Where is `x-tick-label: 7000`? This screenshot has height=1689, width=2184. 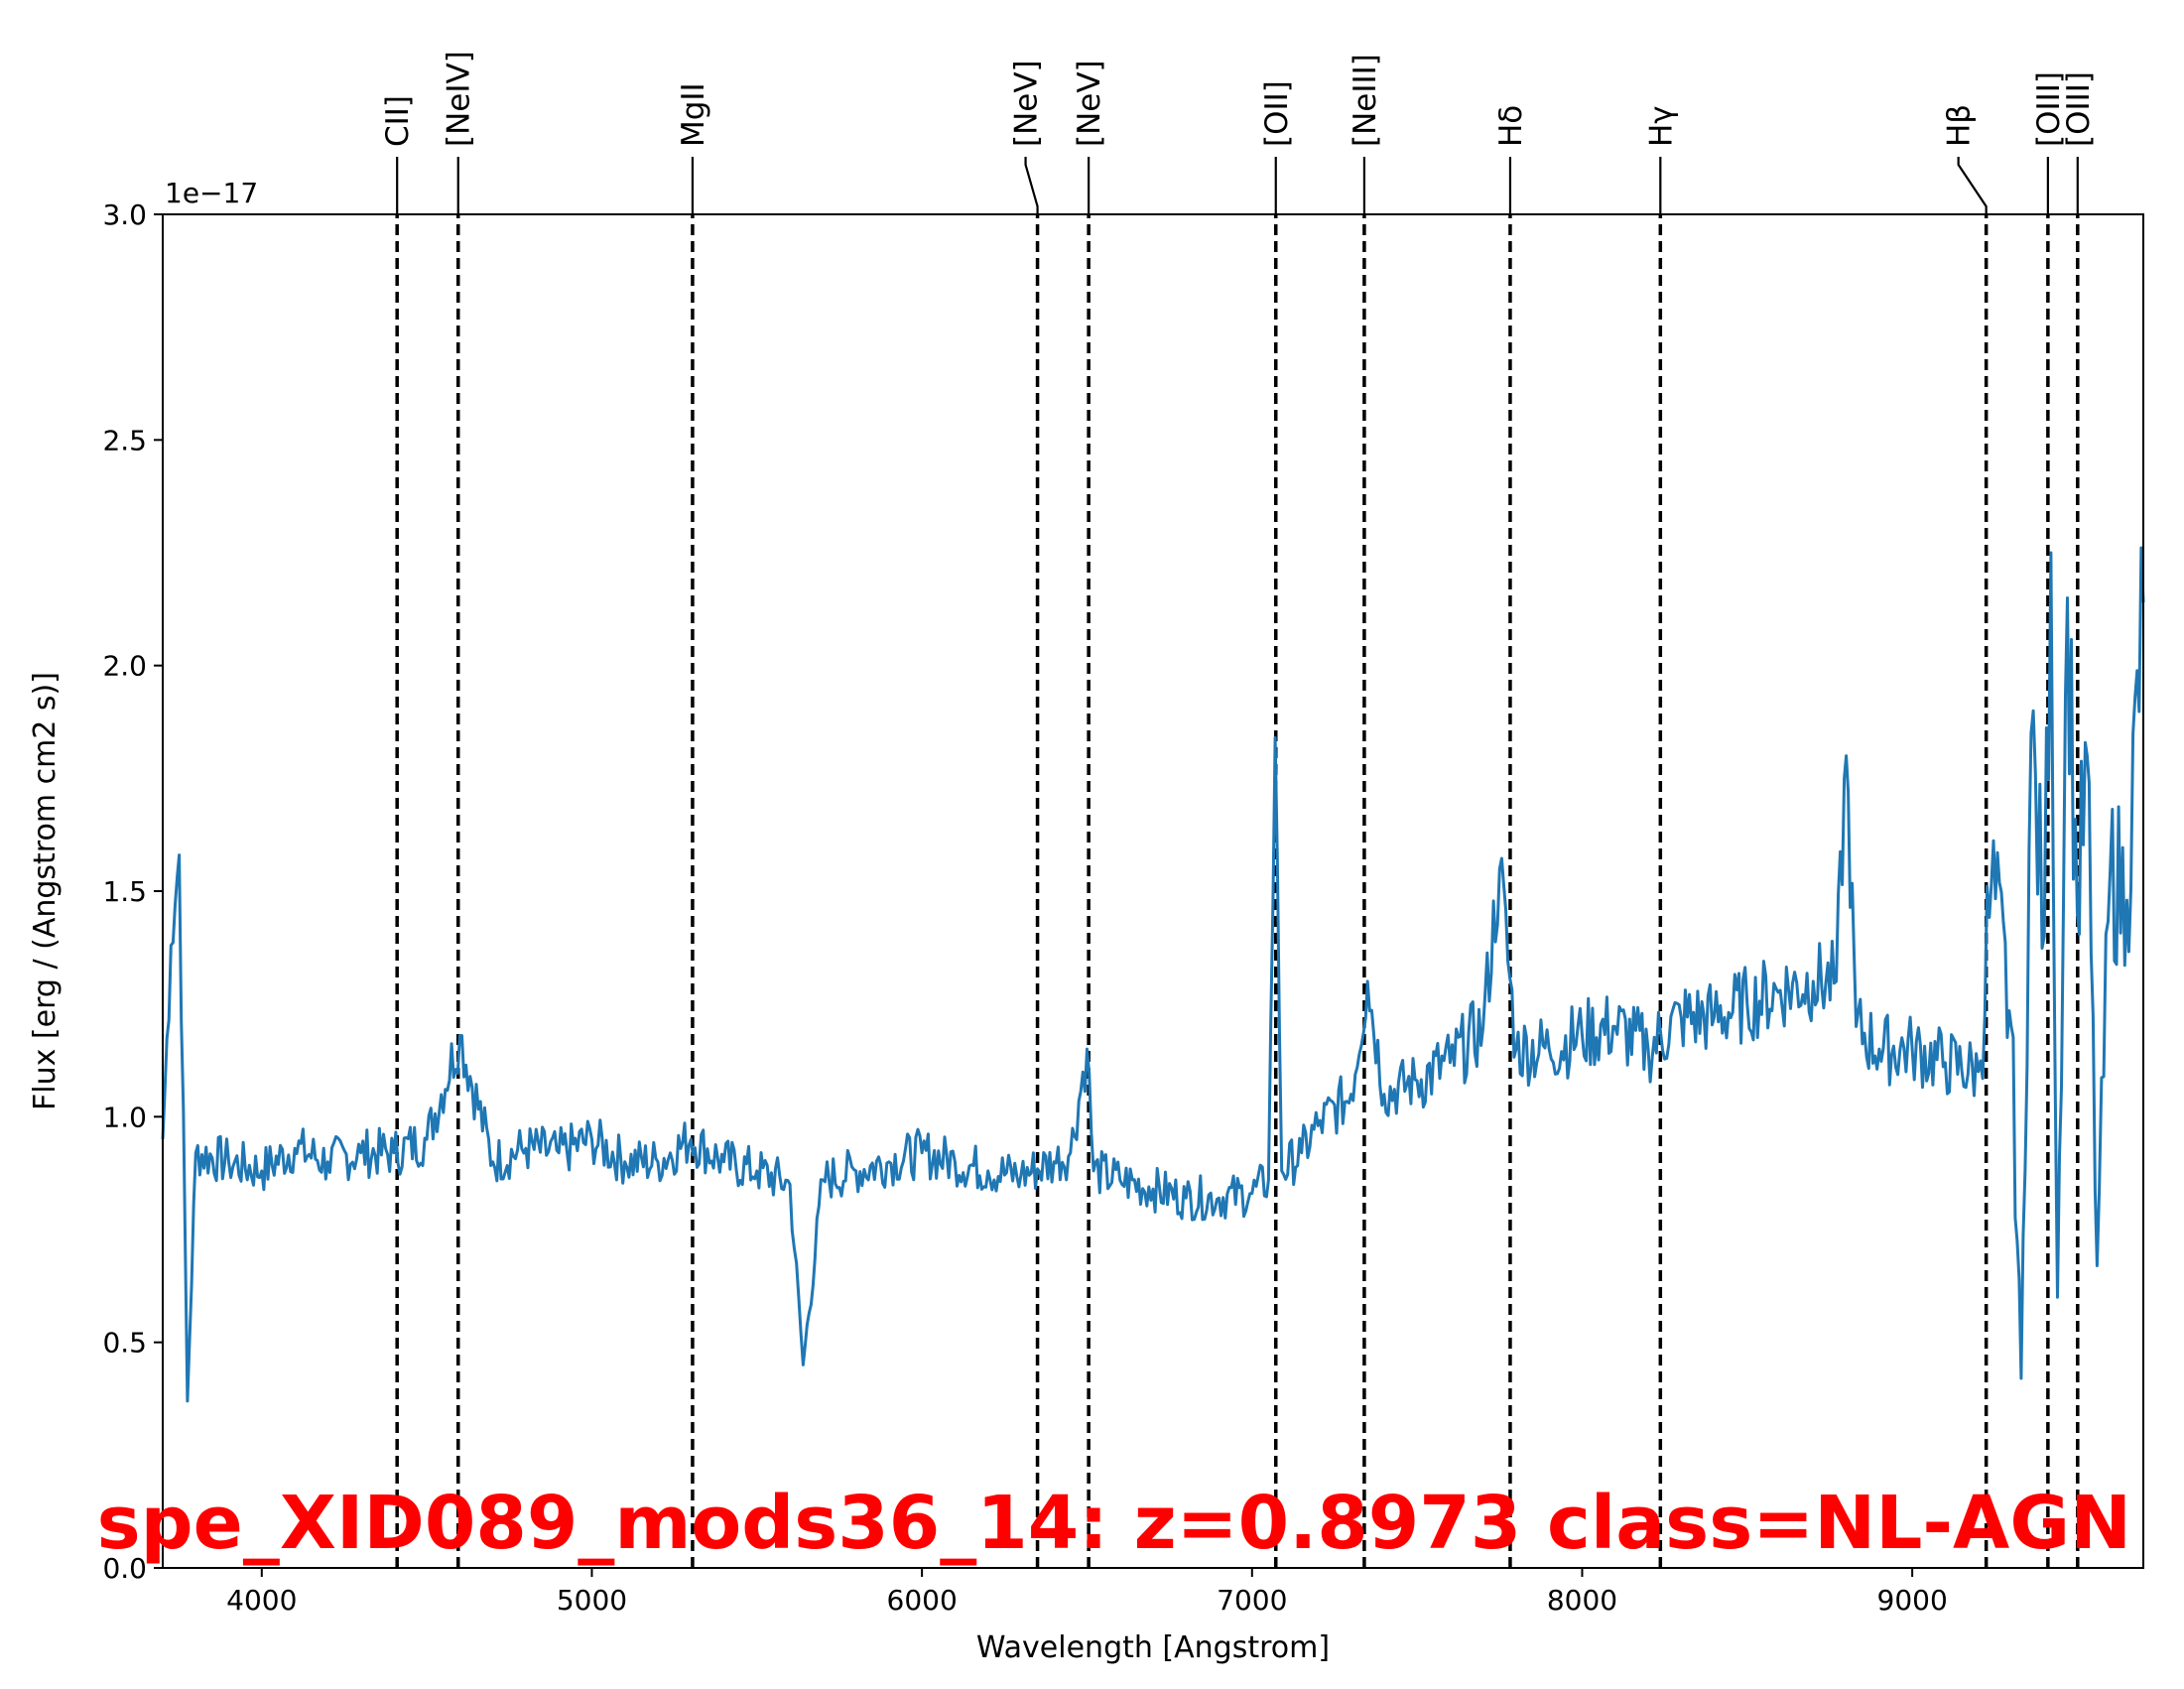 x-tick-label: 7000 is located at coordinates (1252, 1600).